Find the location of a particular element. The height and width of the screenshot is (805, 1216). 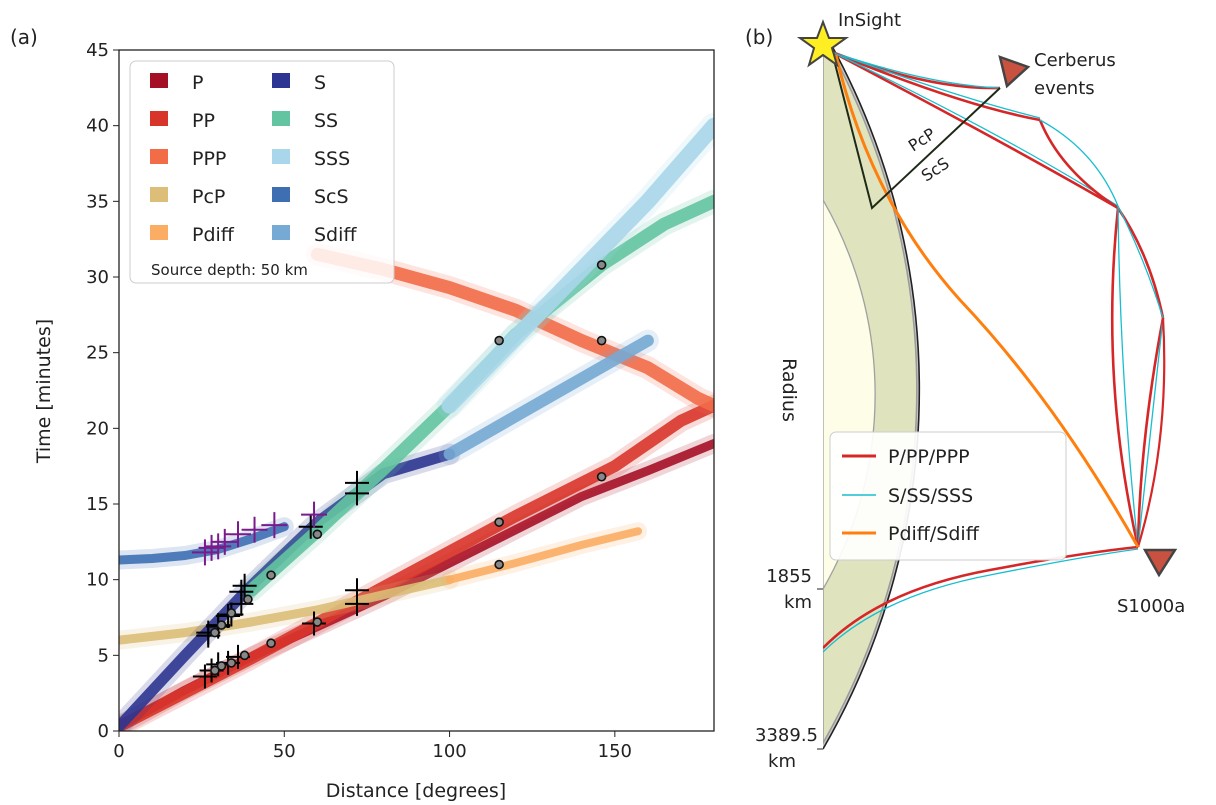

insight-star-icon is located at coordinates (823, 43).